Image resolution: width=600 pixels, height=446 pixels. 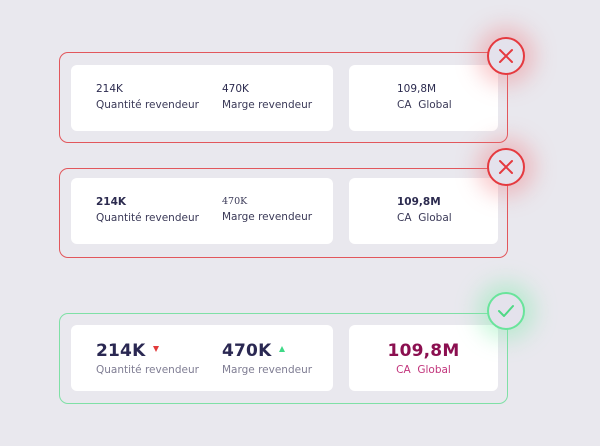 What do you see at coordinates (156, 349) in the screenshot?
I see `trend-down-icon` at bounding box center [156, 349].